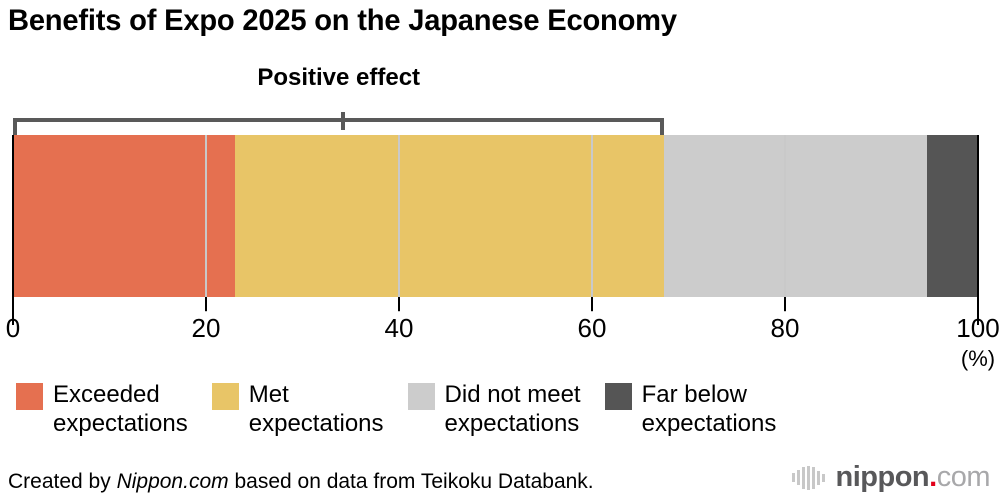  Describe the element at coordinates (411, 481) in the screenshot. I see `credit-suffix: based on data from Teikoku Databank.` at that location.